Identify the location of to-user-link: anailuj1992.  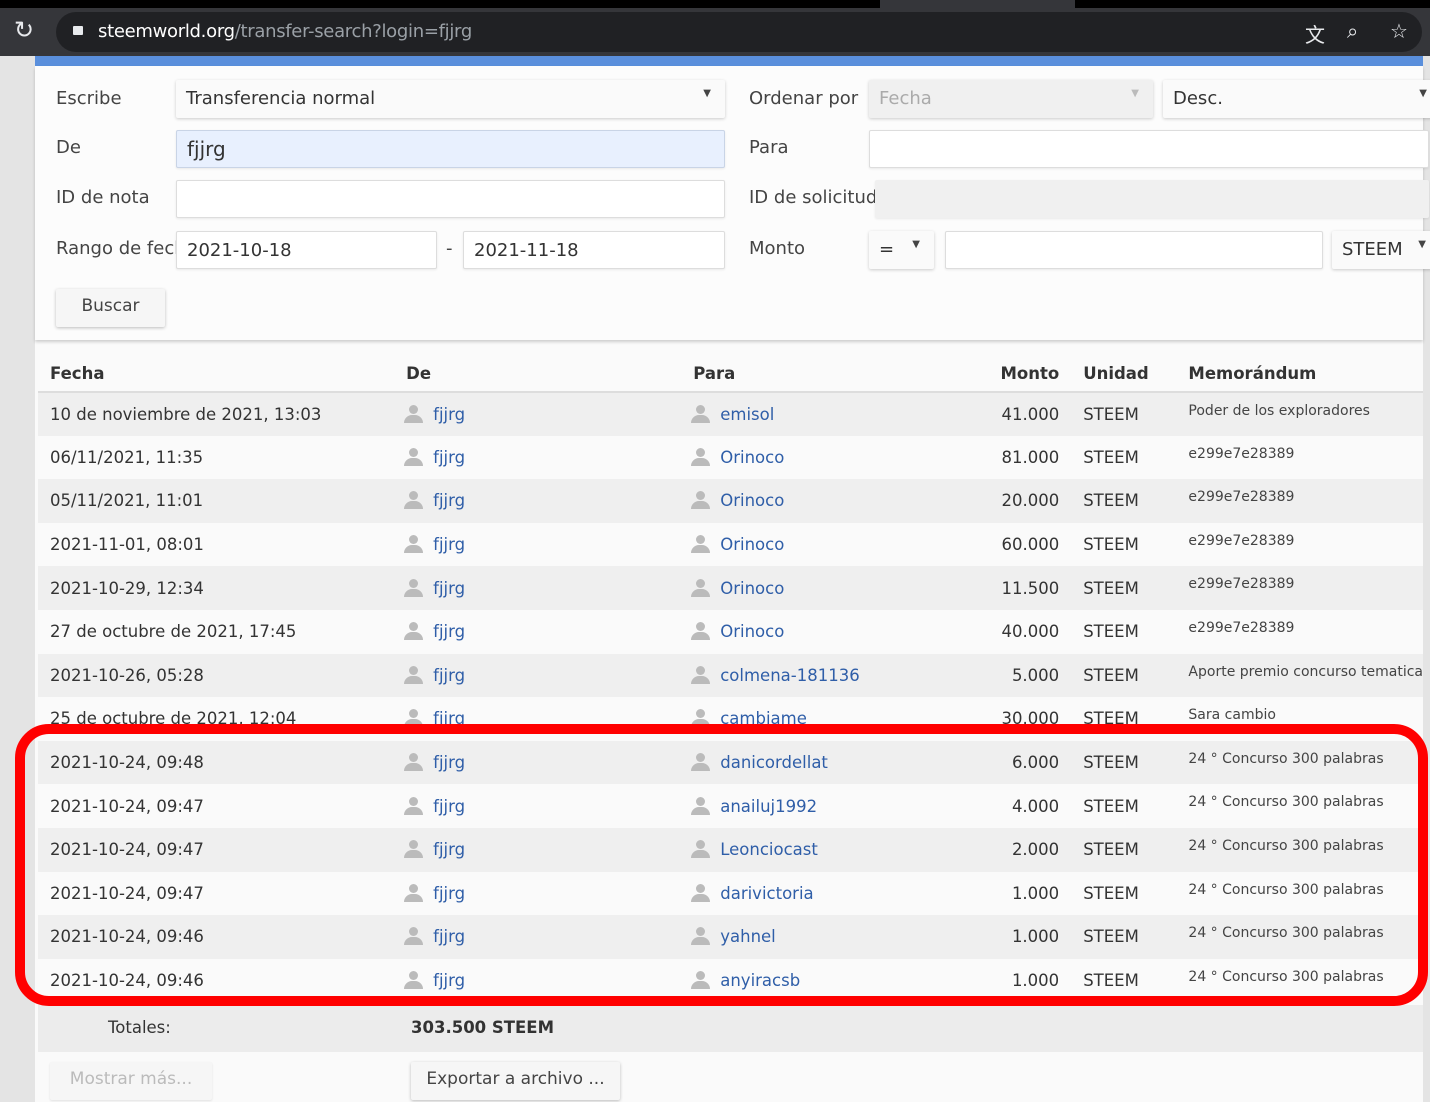
(769, 806).